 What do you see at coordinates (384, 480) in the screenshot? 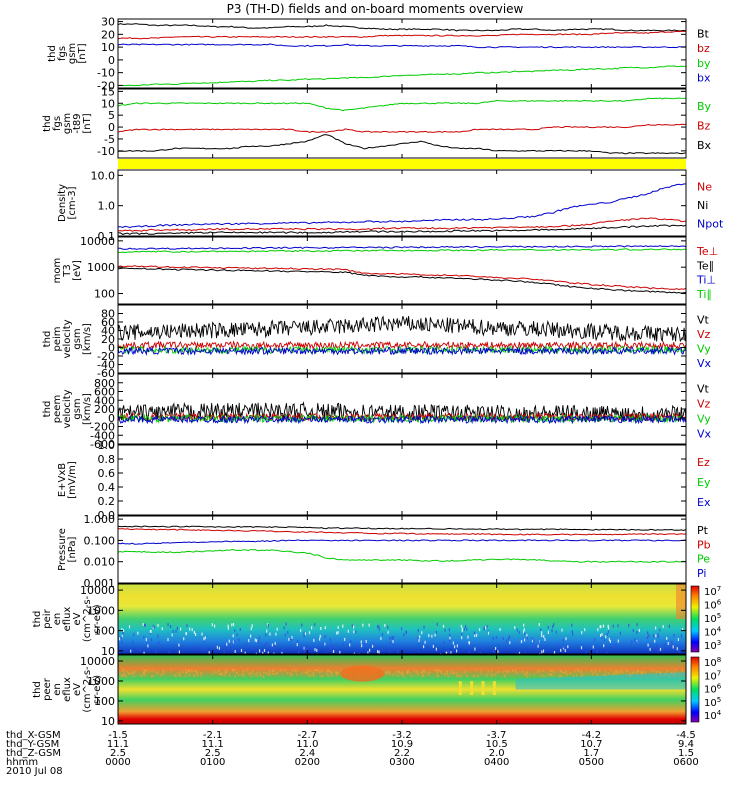
I see `panel-e_vxb: 1.00.80.60.40.20.0 E+VxB [mV/m] Ez Ey Ex` at bounding box center [384, 480].